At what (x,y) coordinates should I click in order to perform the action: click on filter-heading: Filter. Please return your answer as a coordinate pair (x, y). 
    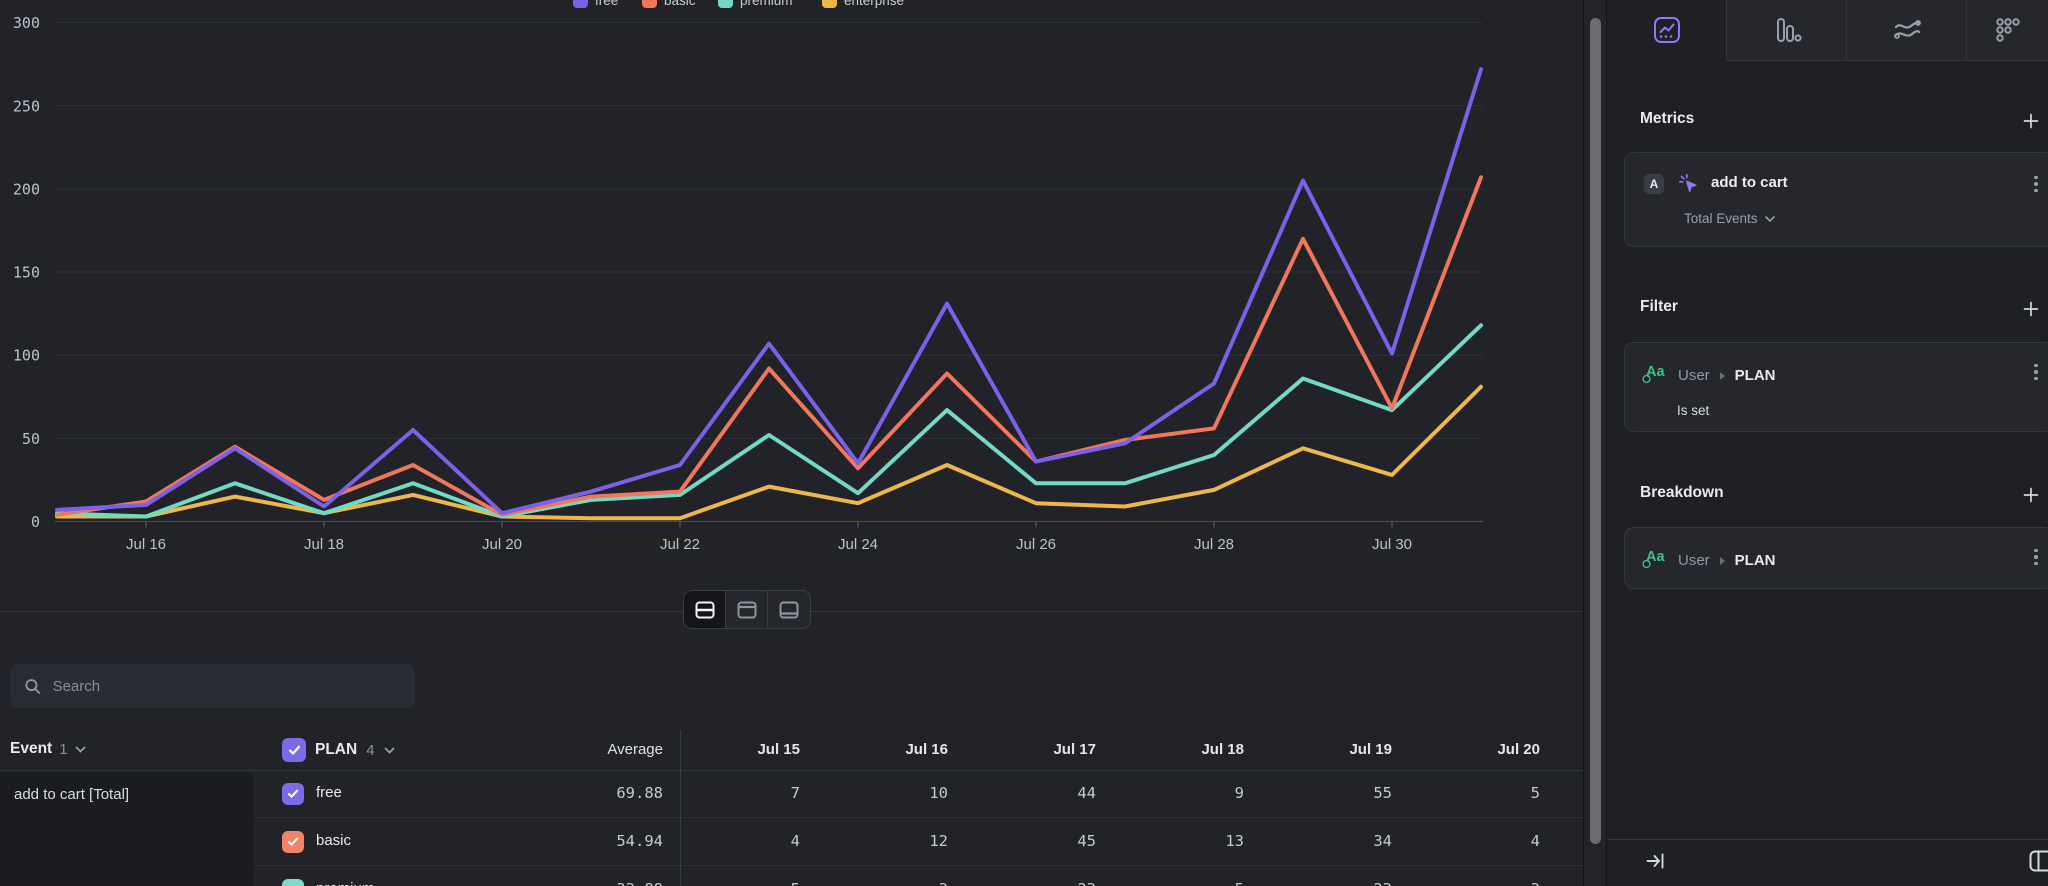
    Looking at the image, I should click on (1659, 306).